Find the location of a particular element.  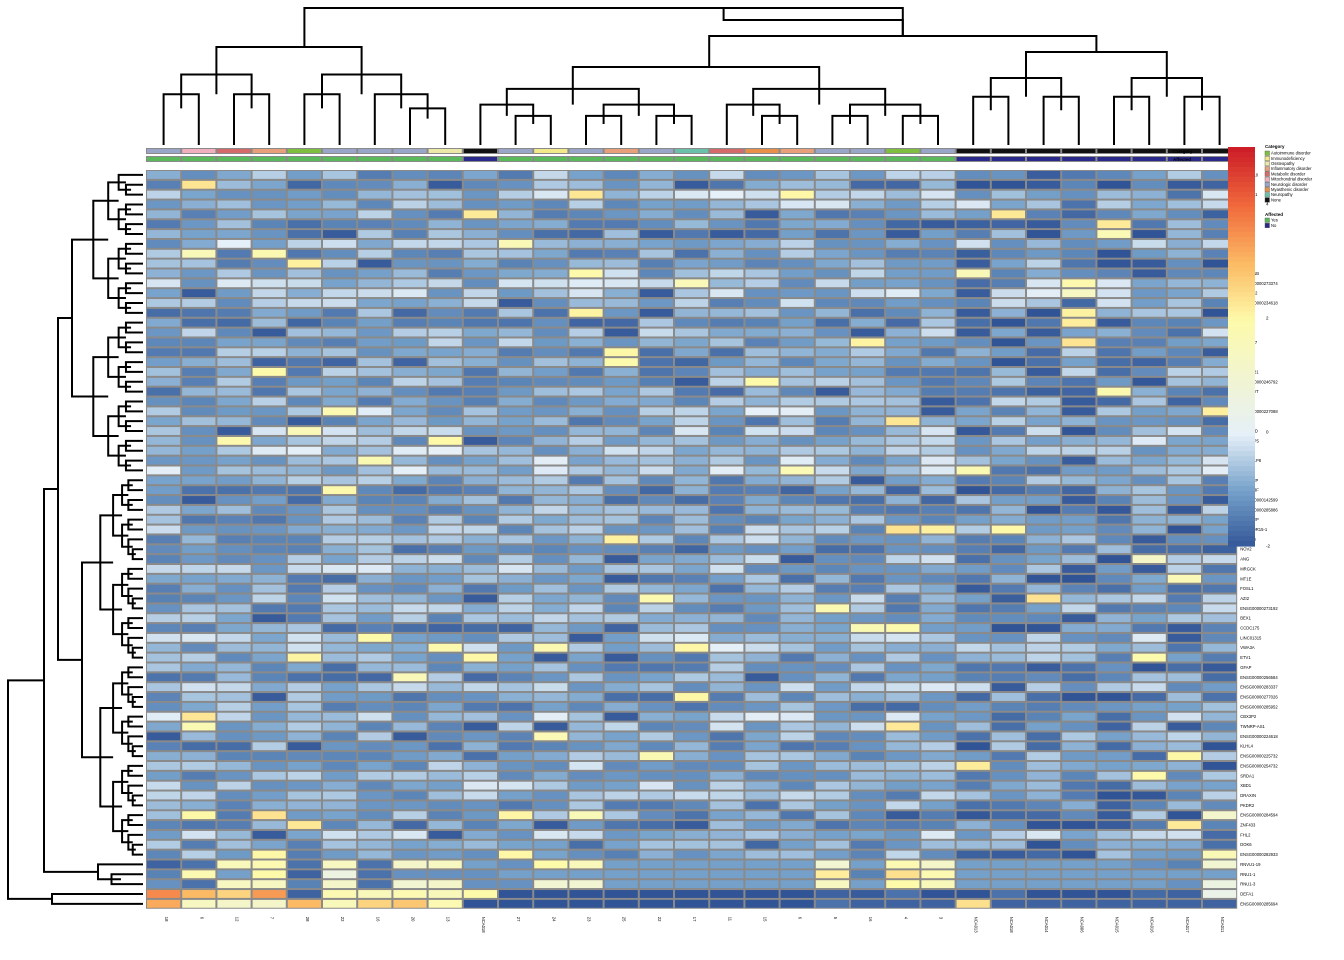

row-label: CBX3P2 is located at coordinates (1248, 716).